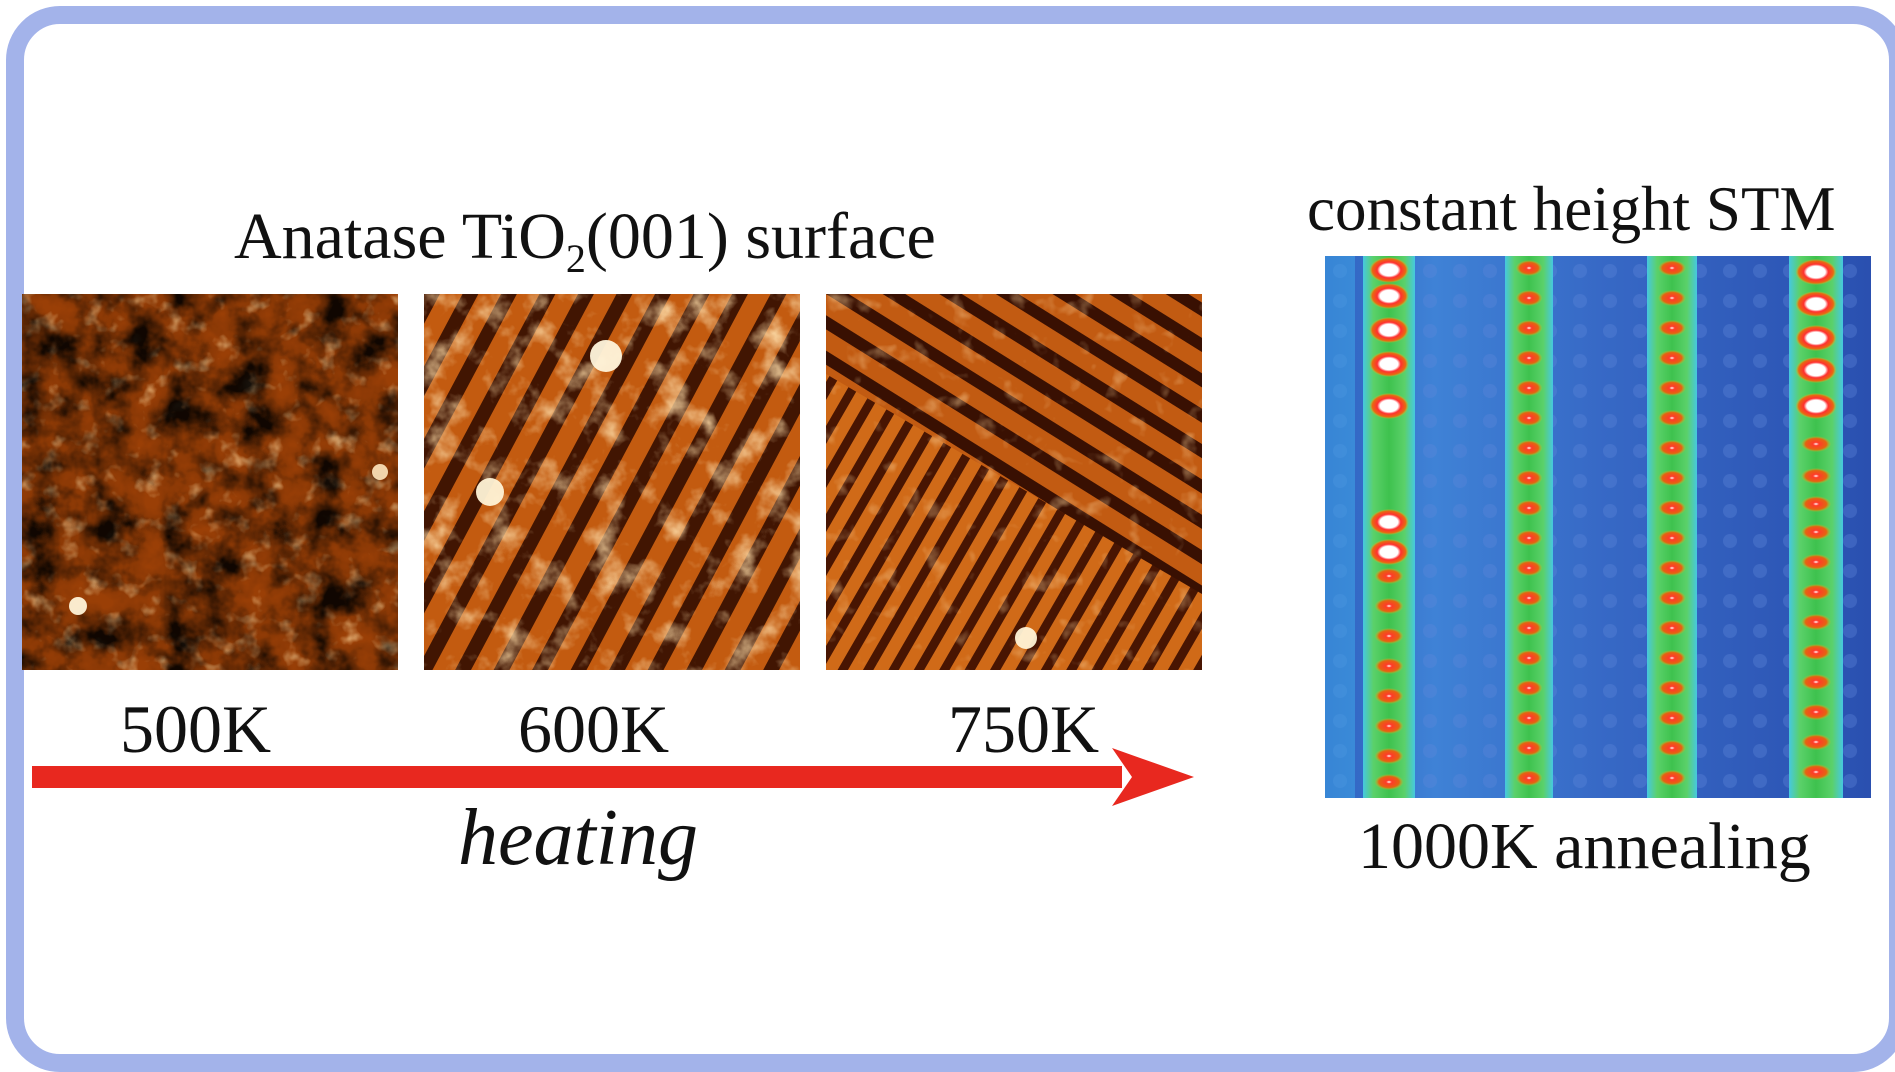 This screenshot has height=1072, width=1895. I want to click on heating-arrow, so click(613, 777).